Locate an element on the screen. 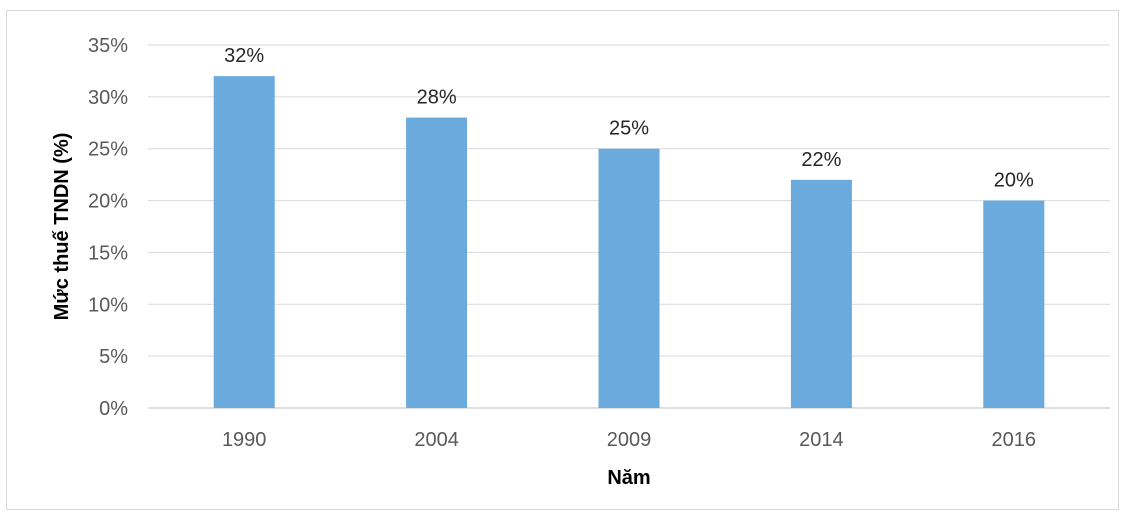 This screenshot has width=1127, height=516. y-tick-label: 15% is located at coordinates (108, 253).